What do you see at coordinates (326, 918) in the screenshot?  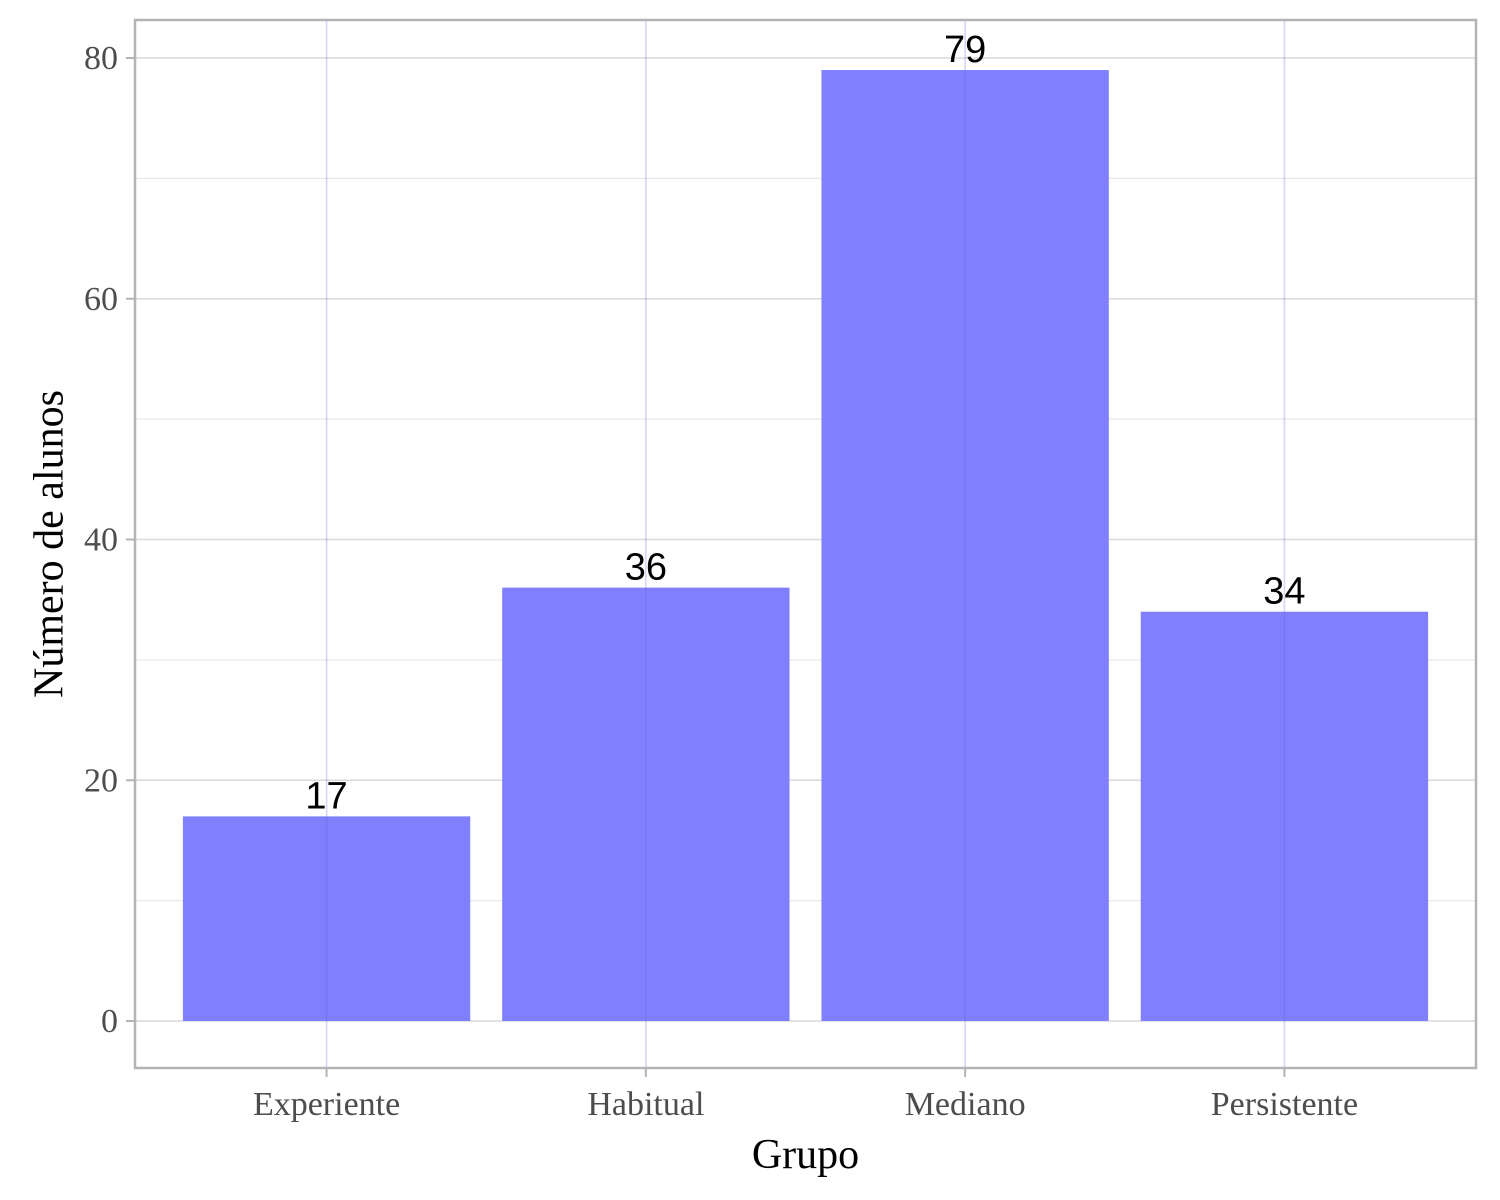 I see `bar-experiente` at bounding box center [326, 918].